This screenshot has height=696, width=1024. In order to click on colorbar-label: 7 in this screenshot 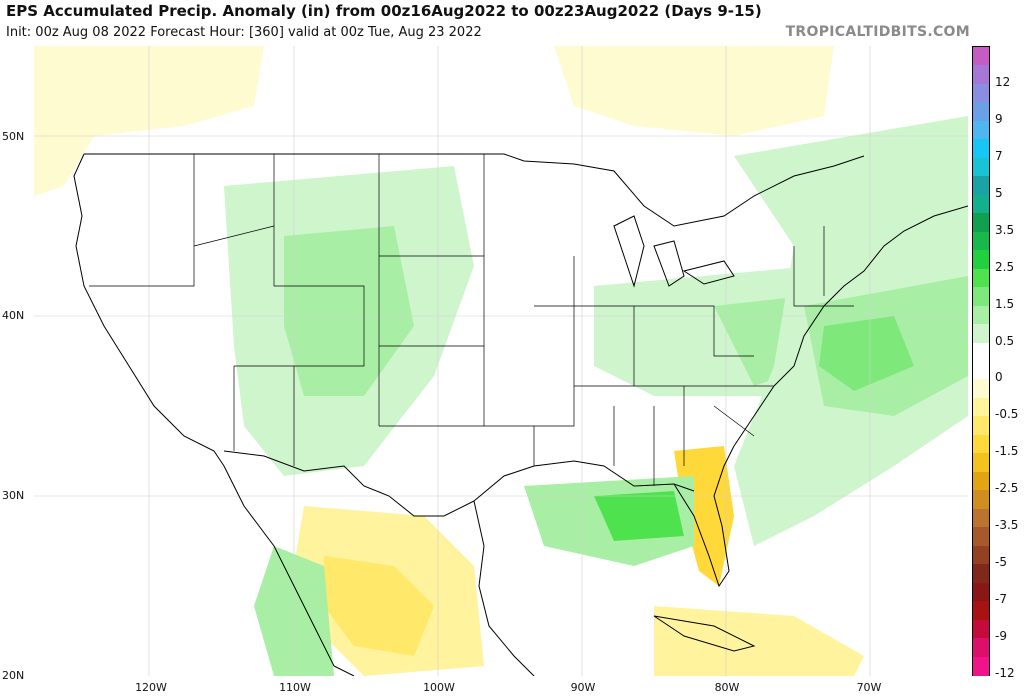, I will do `click(999, 155)`.